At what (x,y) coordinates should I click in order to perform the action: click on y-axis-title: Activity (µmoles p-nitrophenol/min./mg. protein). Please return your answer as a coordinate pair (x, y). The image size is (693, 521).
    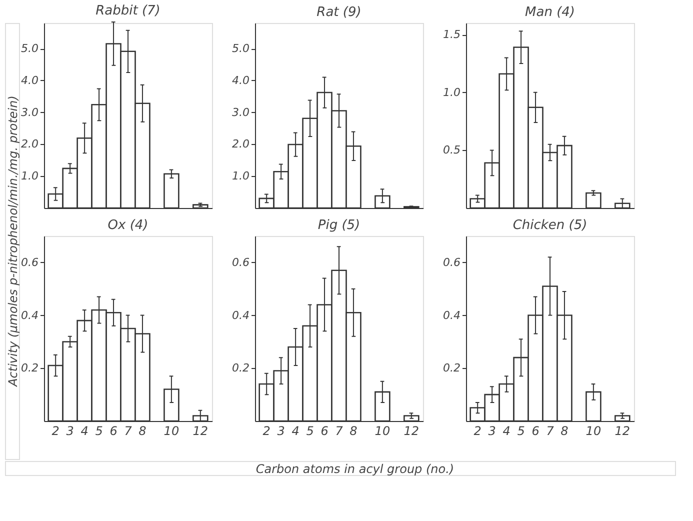
    Looking at the image, I should click on (13, 242).